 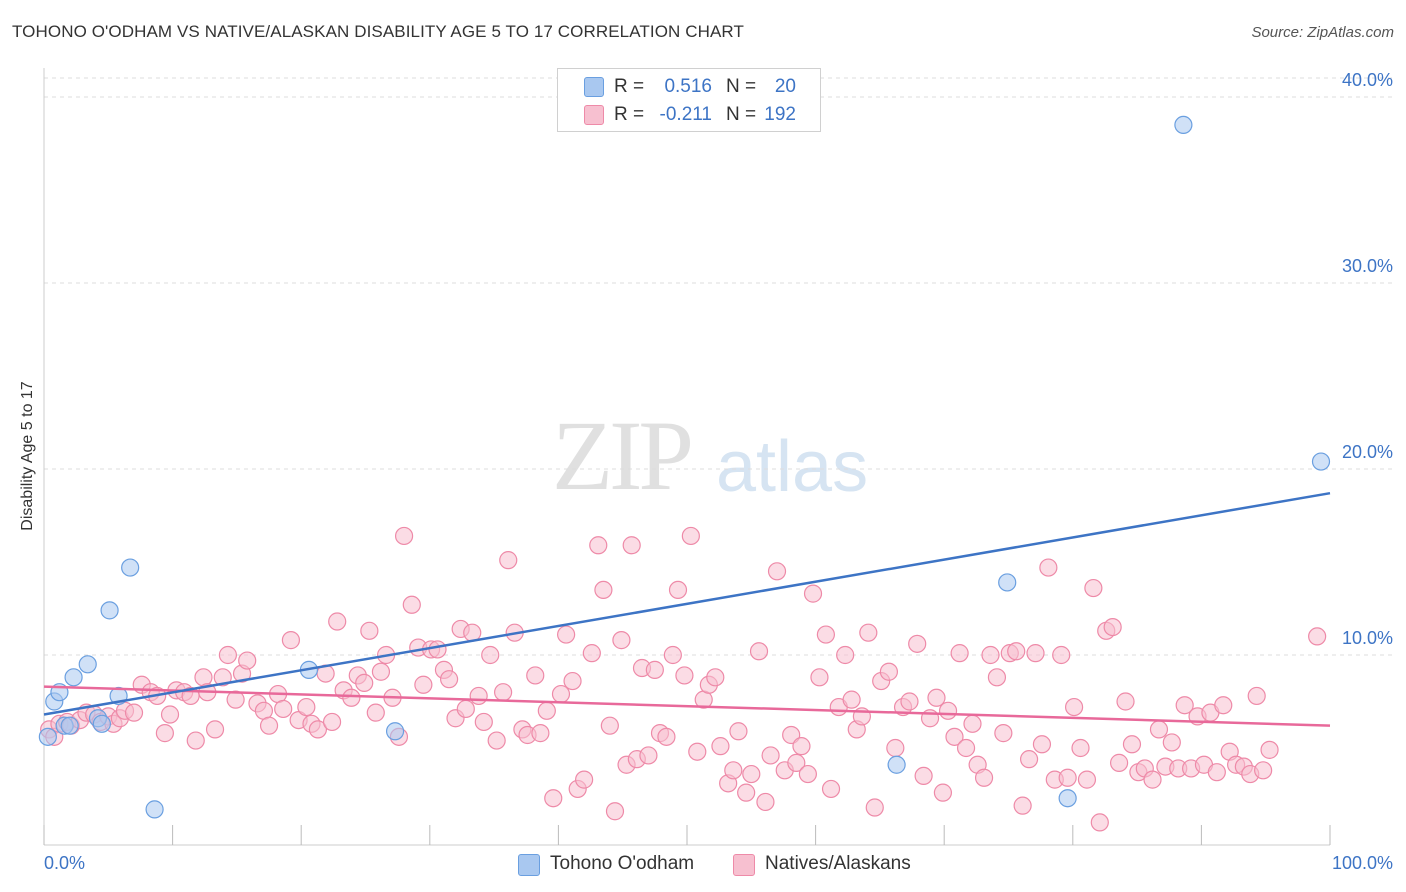 What do you see at coordinates (622, 863) in the screenshot?
I see `bottom-legend-label: Tohono O'odham` at bounding box center [622, 863].